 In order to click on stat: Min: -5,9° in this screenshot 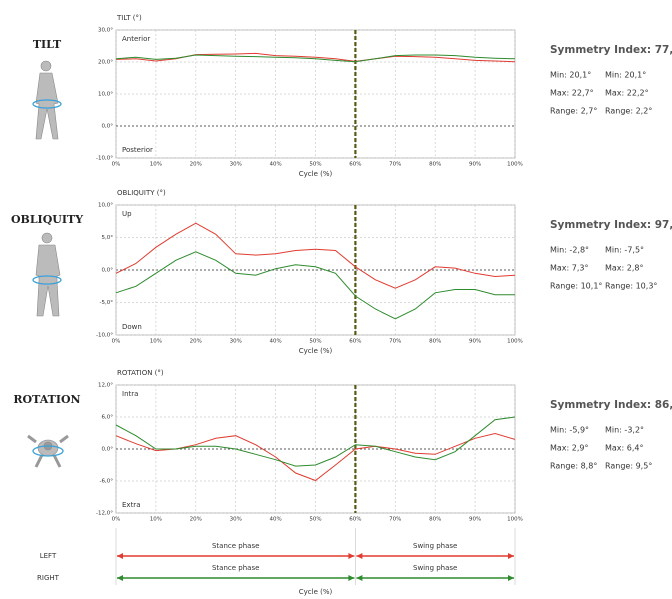, I will do `click(569, 430)`.